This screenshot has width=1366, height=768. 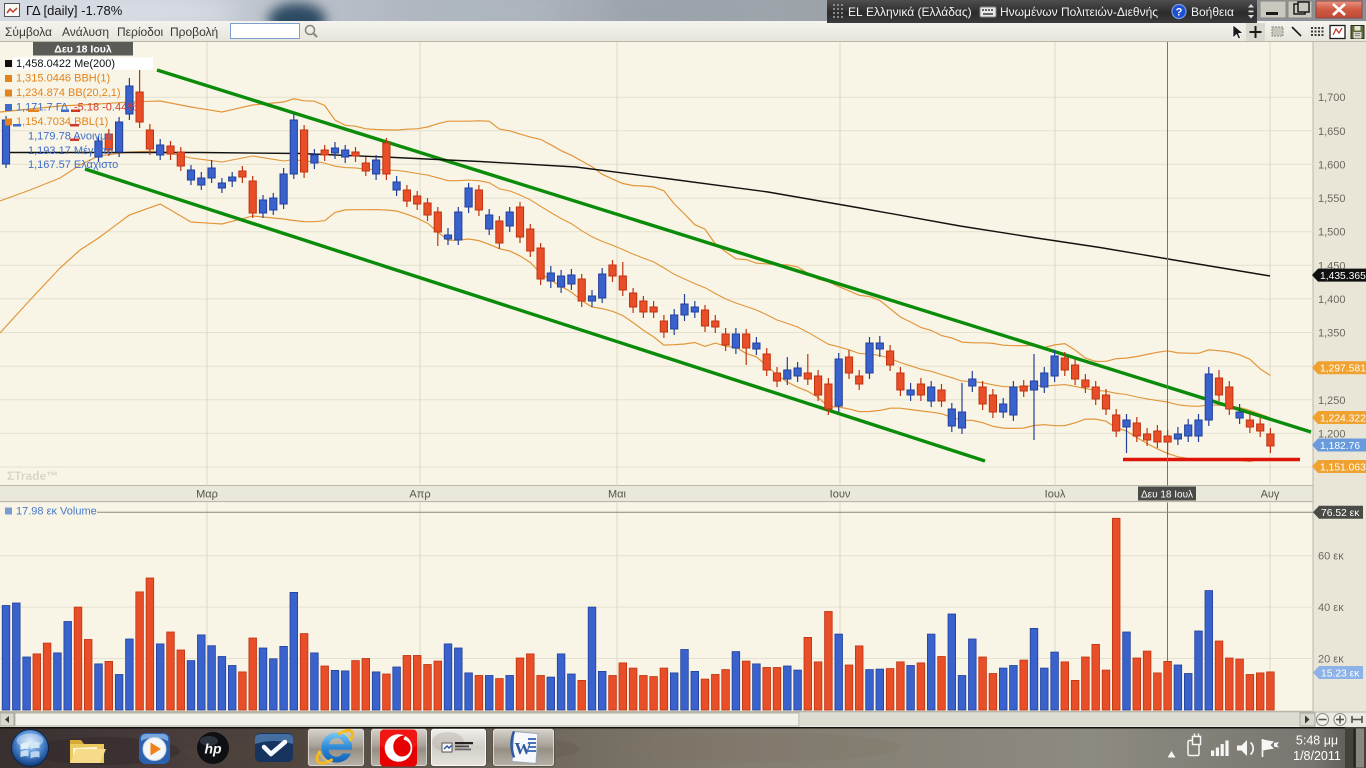 What do you see at coordinates (65, 64) in the screenshot?
I see `svg-text: 1,458.0422 Me(200)` at bounding box center [65, 64].